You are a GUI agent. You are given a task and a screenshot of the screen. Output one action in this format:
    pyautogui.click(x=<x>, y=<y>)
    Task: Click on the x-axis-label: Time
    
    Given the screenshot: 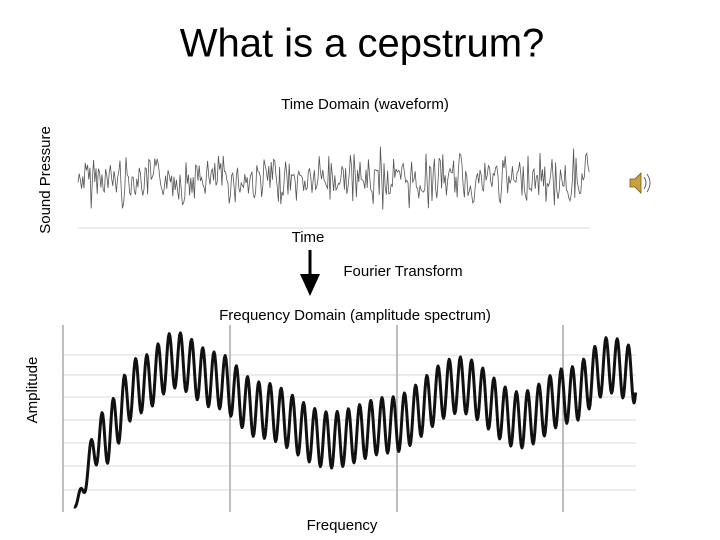 What is the action you would take?
    pyautogui.click(x=308, y=237)
    